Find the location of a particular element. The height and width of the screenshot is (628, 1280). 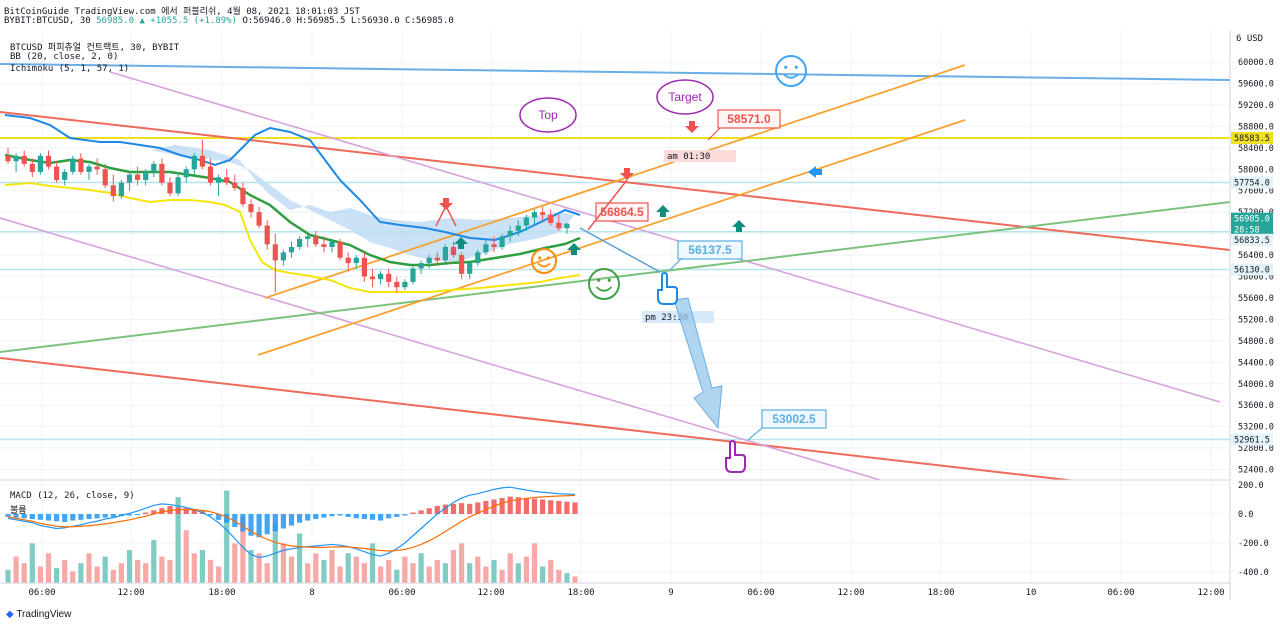

hand-pointer-icon is located at coordinates (735, 456).